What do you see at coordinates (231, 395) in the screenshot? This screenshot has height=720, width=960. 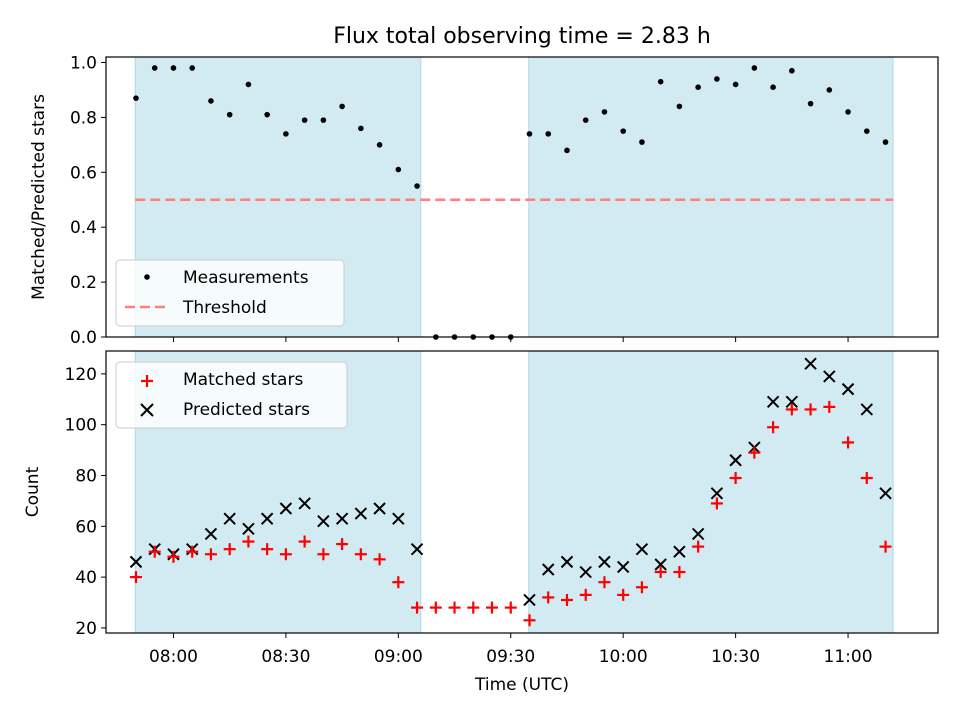 I see `bottom-legend: Matched stars Predicted stars` at bounding box center [231, 395].